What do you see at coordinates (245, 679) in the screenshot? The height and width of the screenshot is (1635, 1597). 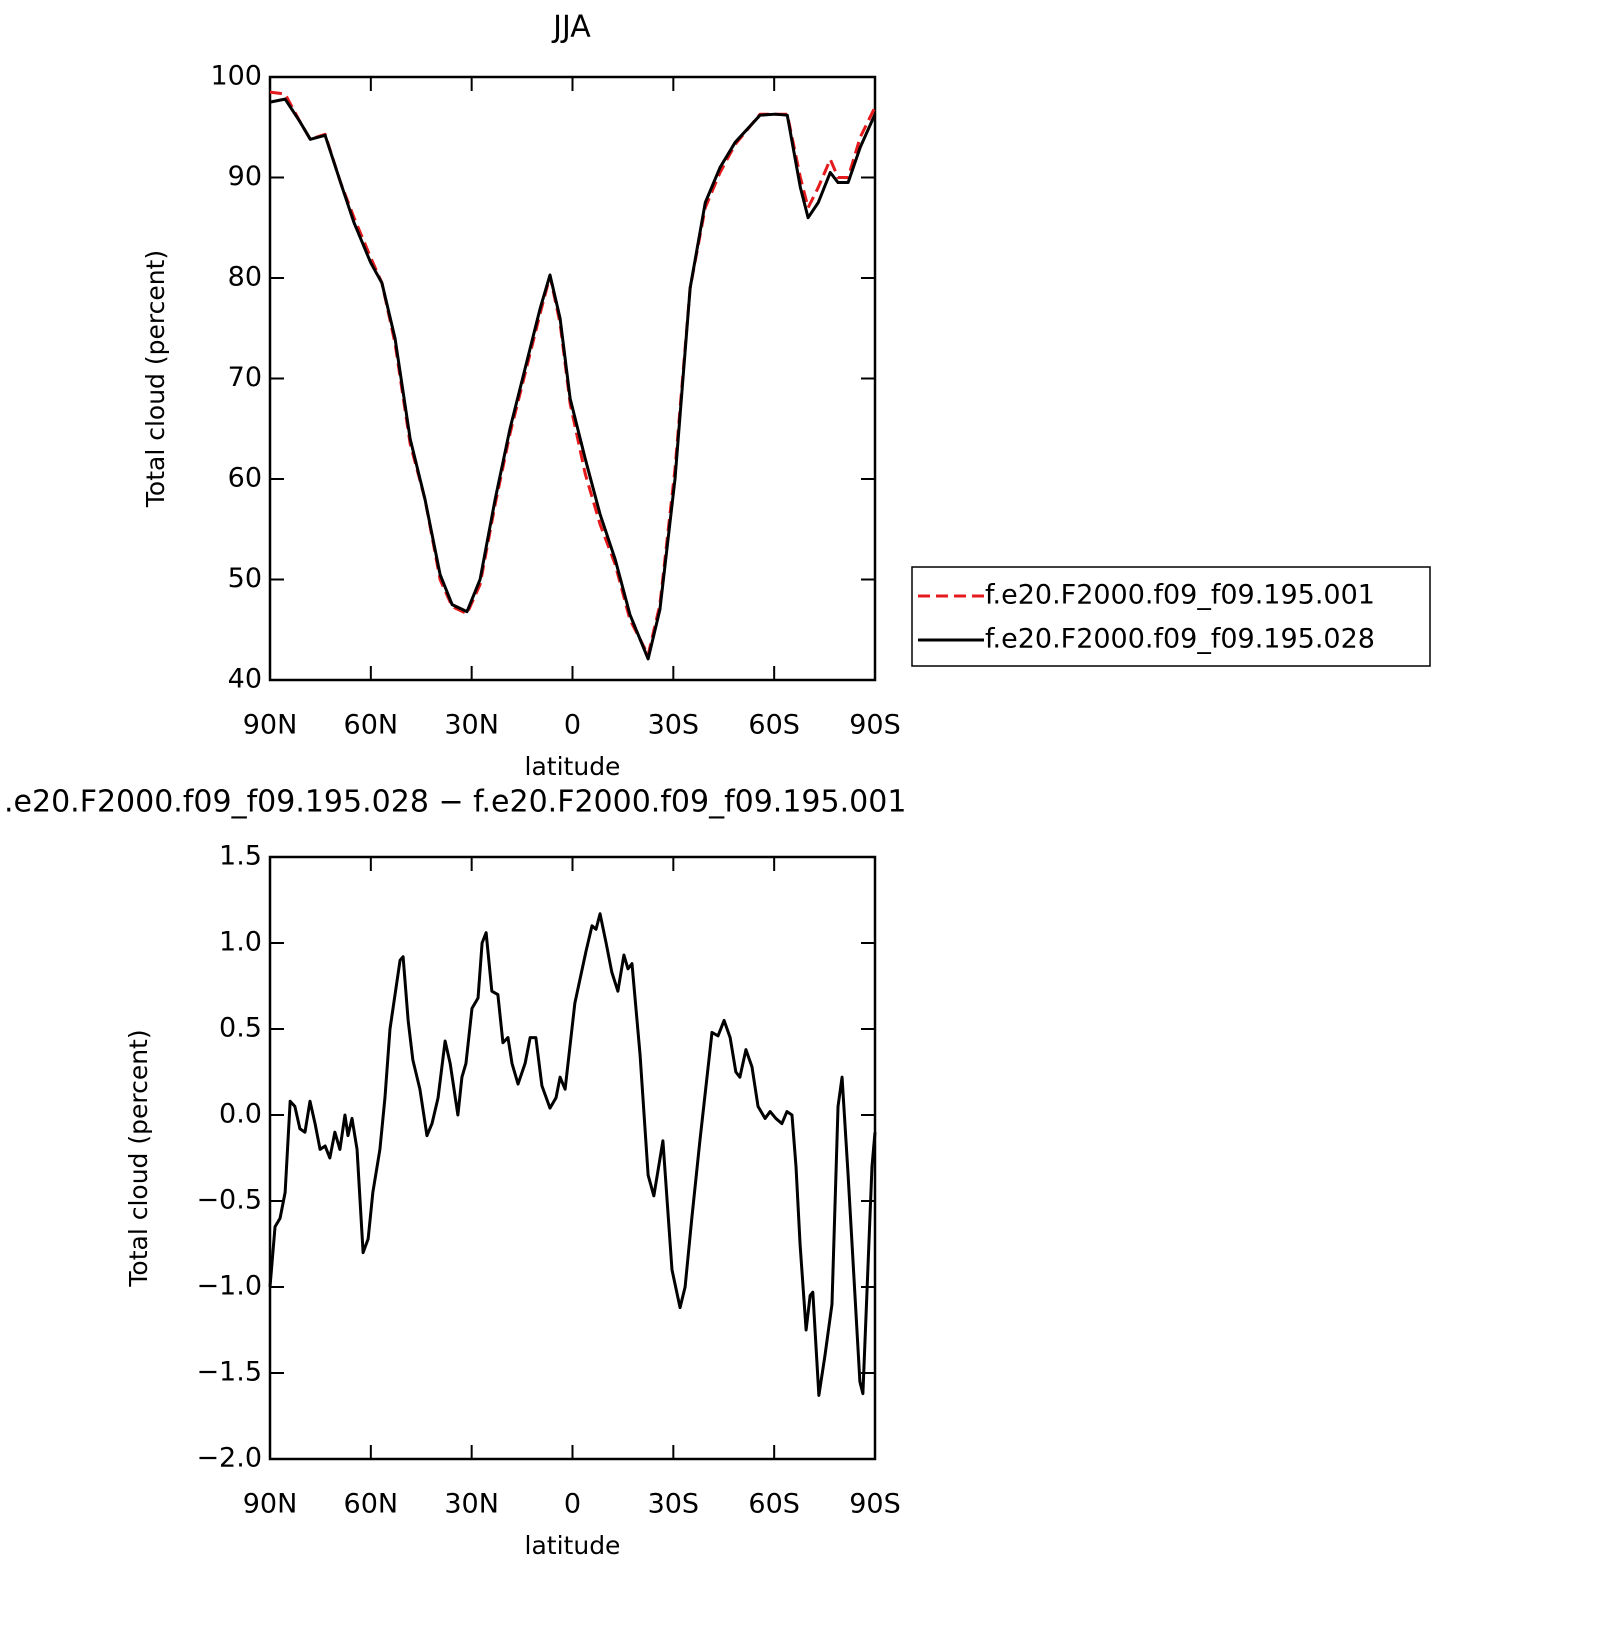 I see `y-tick-label: 40` at bounding box center [245, 679].